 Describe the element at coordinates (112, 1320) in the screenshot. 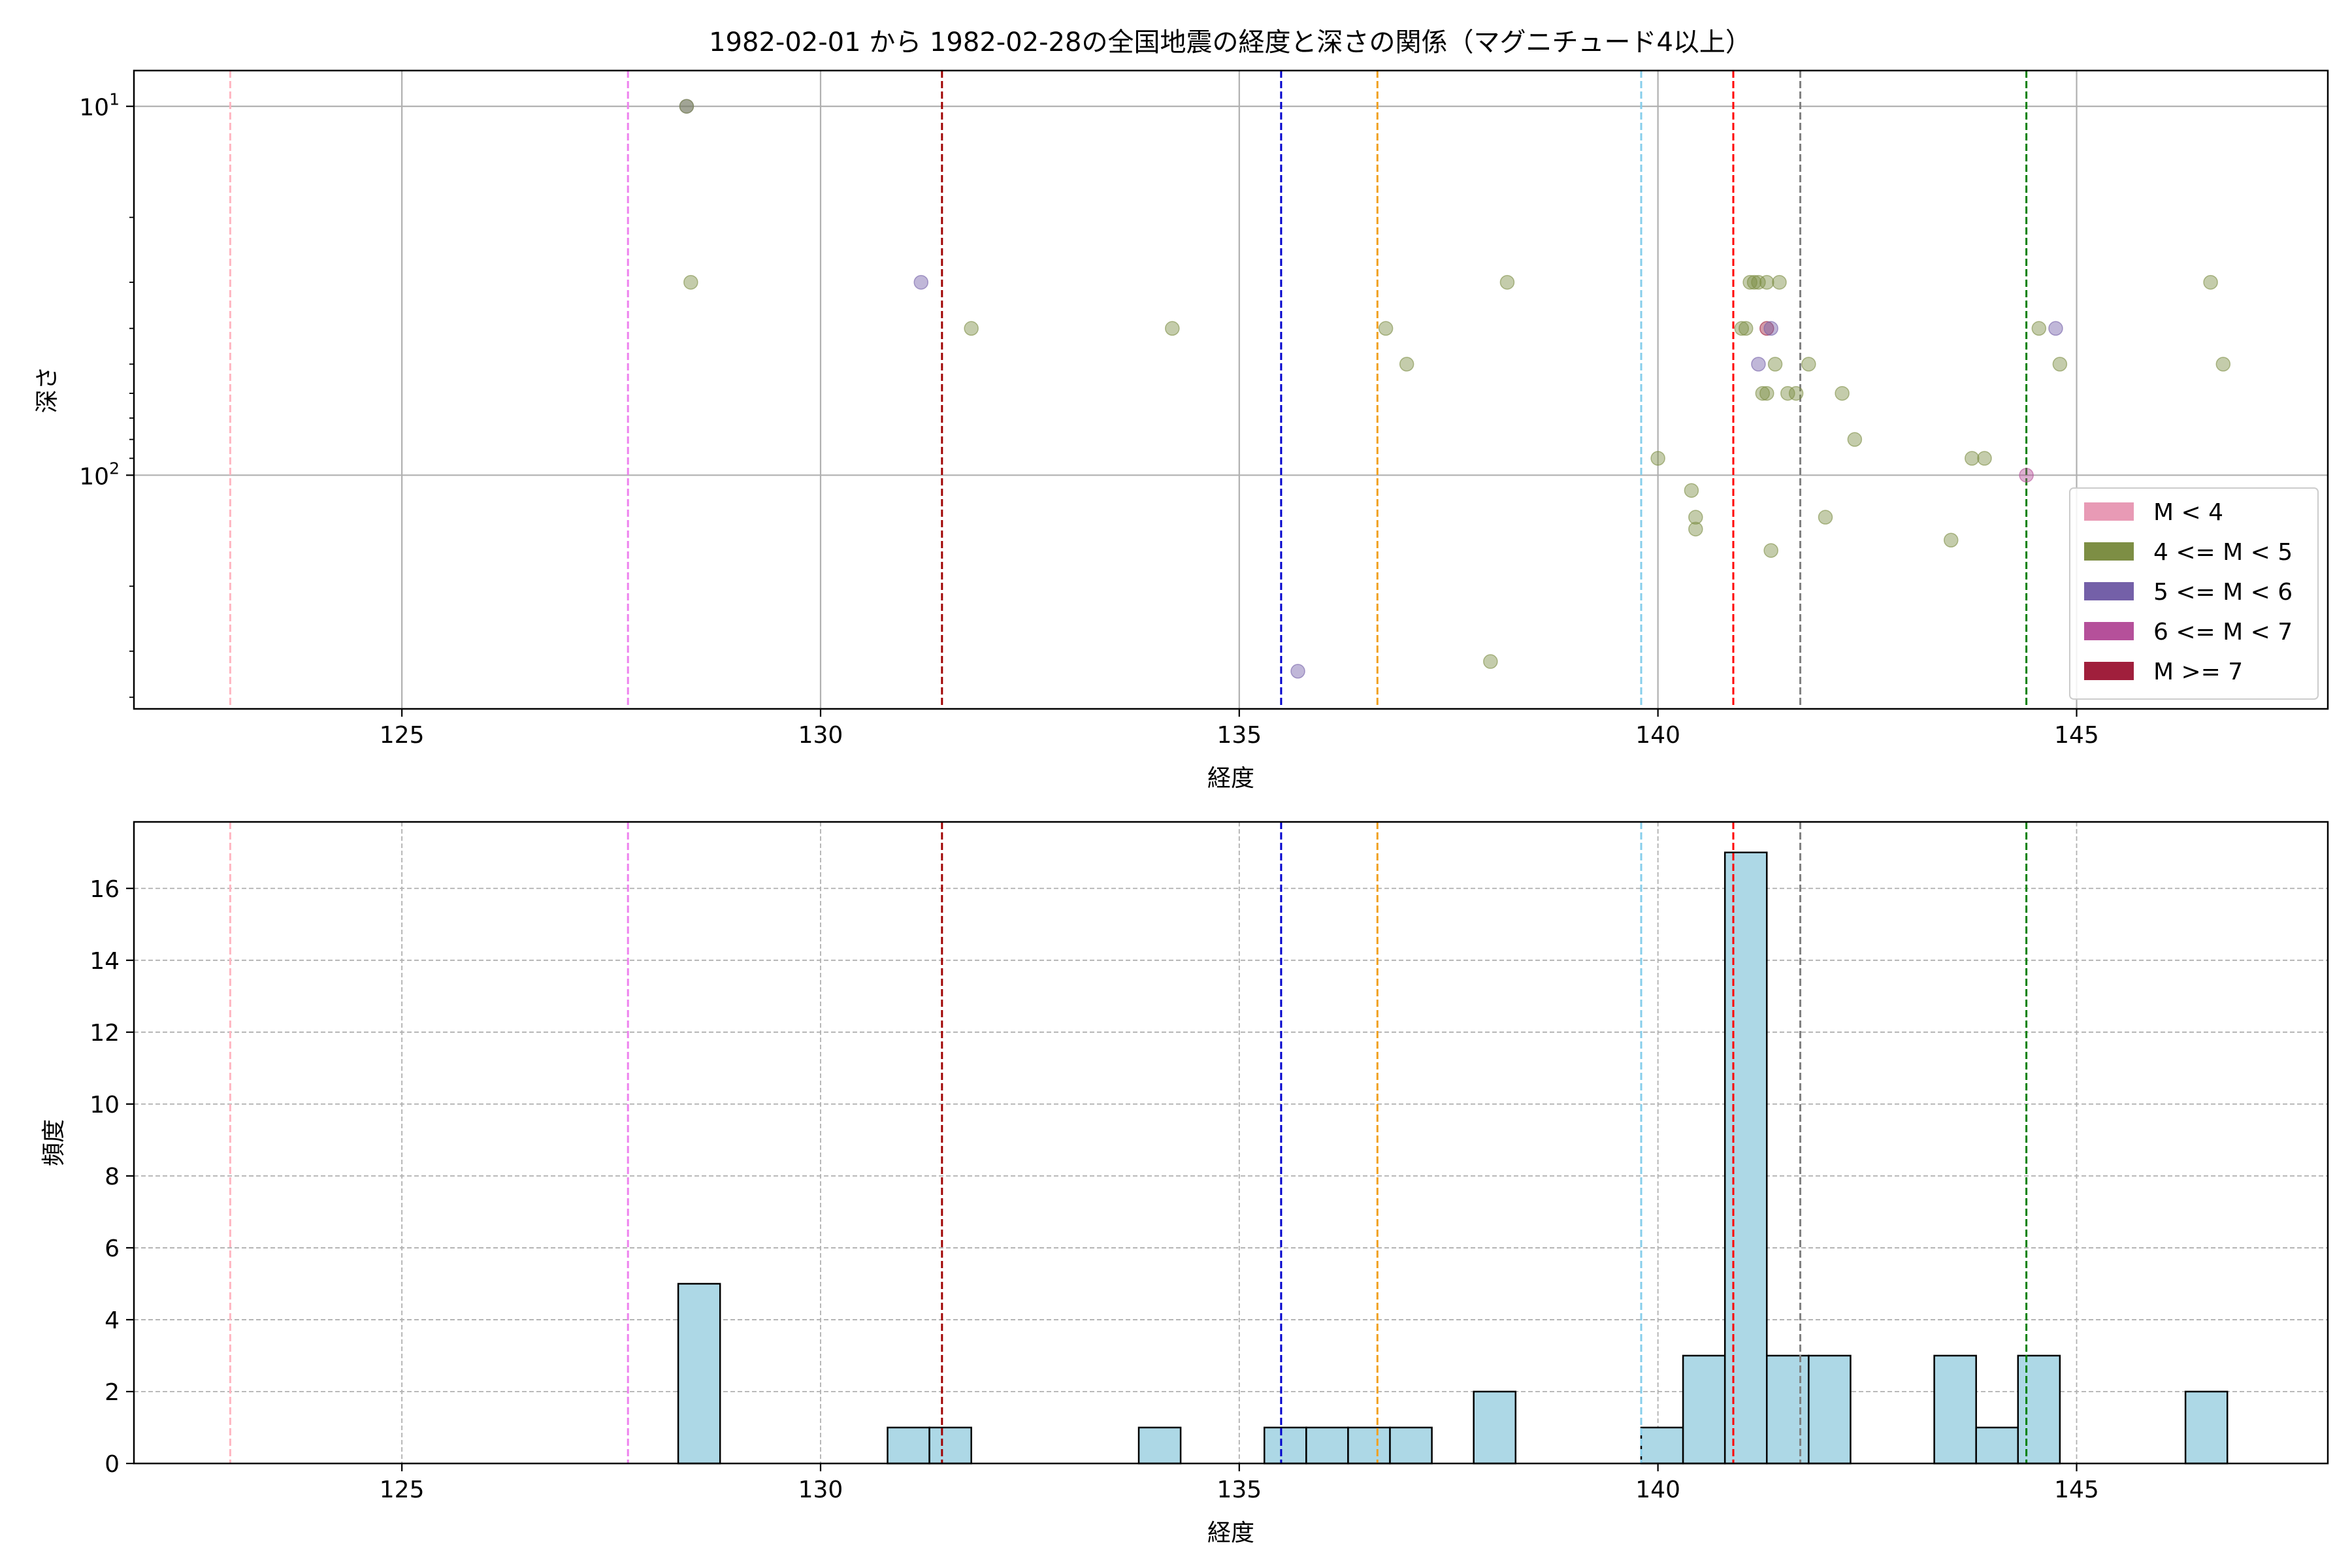

I see `histogram-y-tick-label-4: 4` at that location.